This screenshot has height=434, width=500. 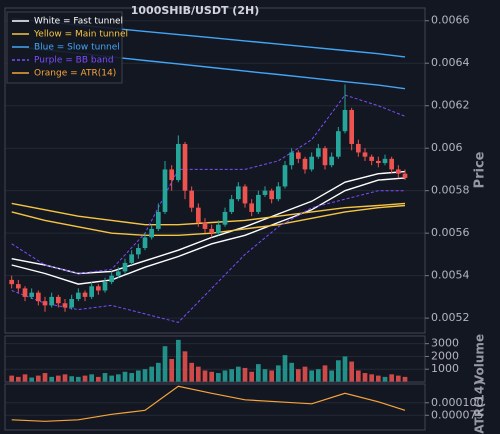 What do you see at coordinates (457, 402) in the screenshot?
I see `y-tick-label: 0.000100` at bounding box center [457, 402].